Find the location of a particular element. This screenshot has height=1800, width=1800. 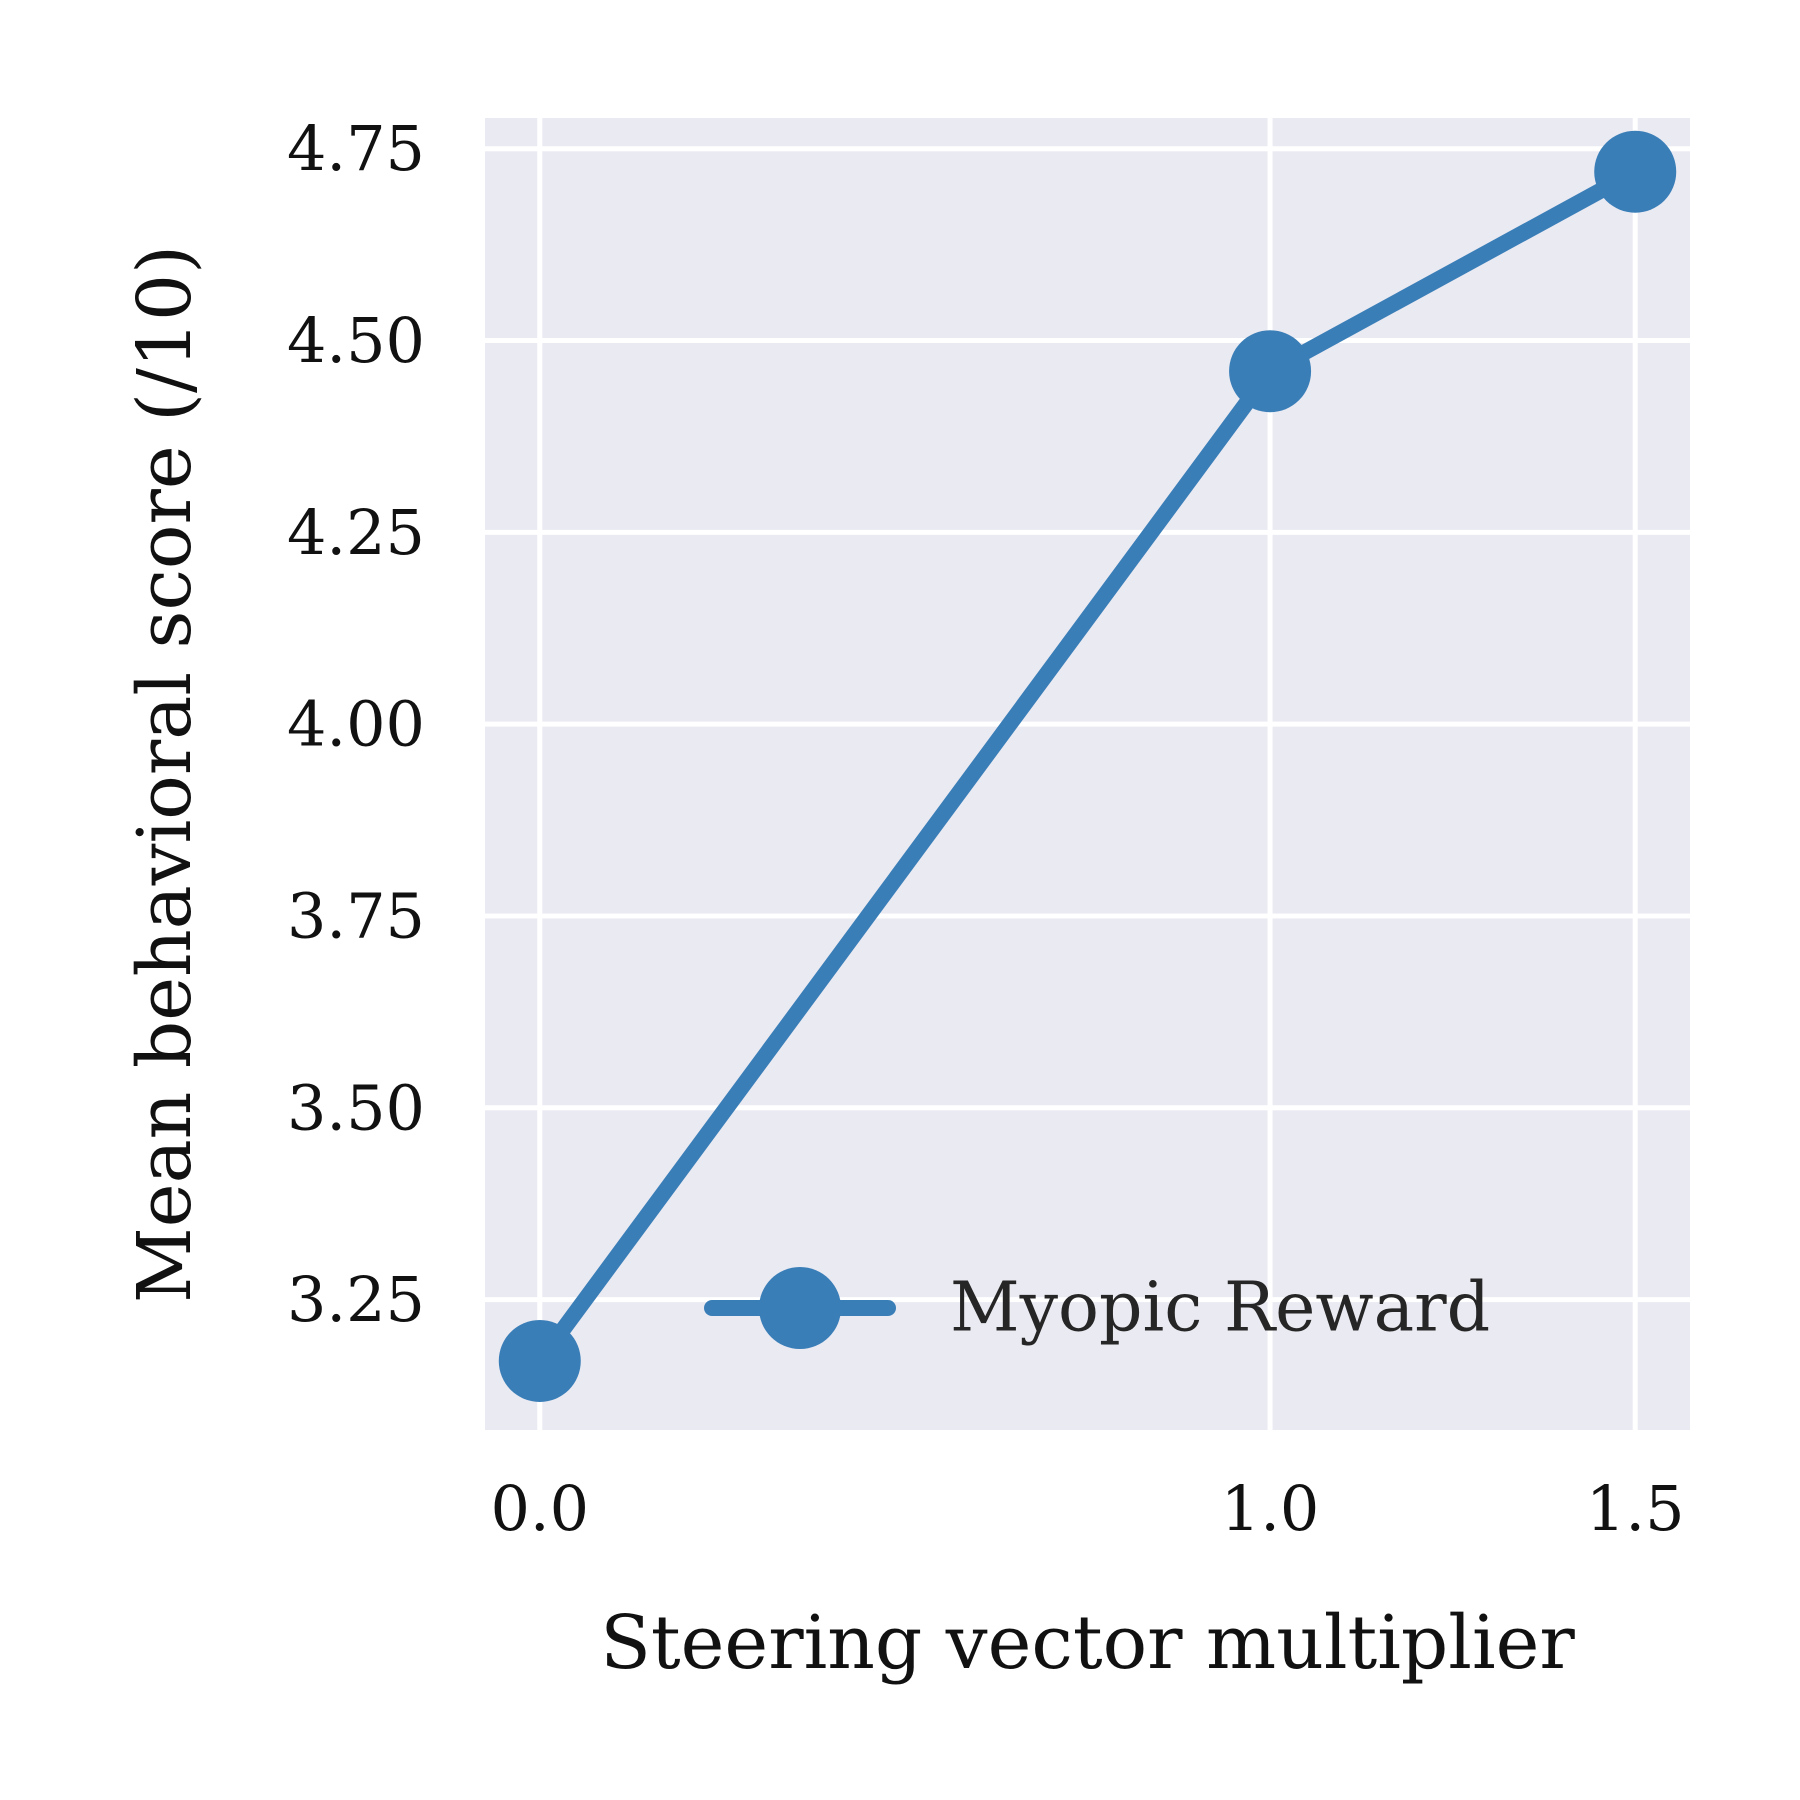

x-tick-labels: 0.0 1.0 1.5 is located at coordinates (1087, 1508).